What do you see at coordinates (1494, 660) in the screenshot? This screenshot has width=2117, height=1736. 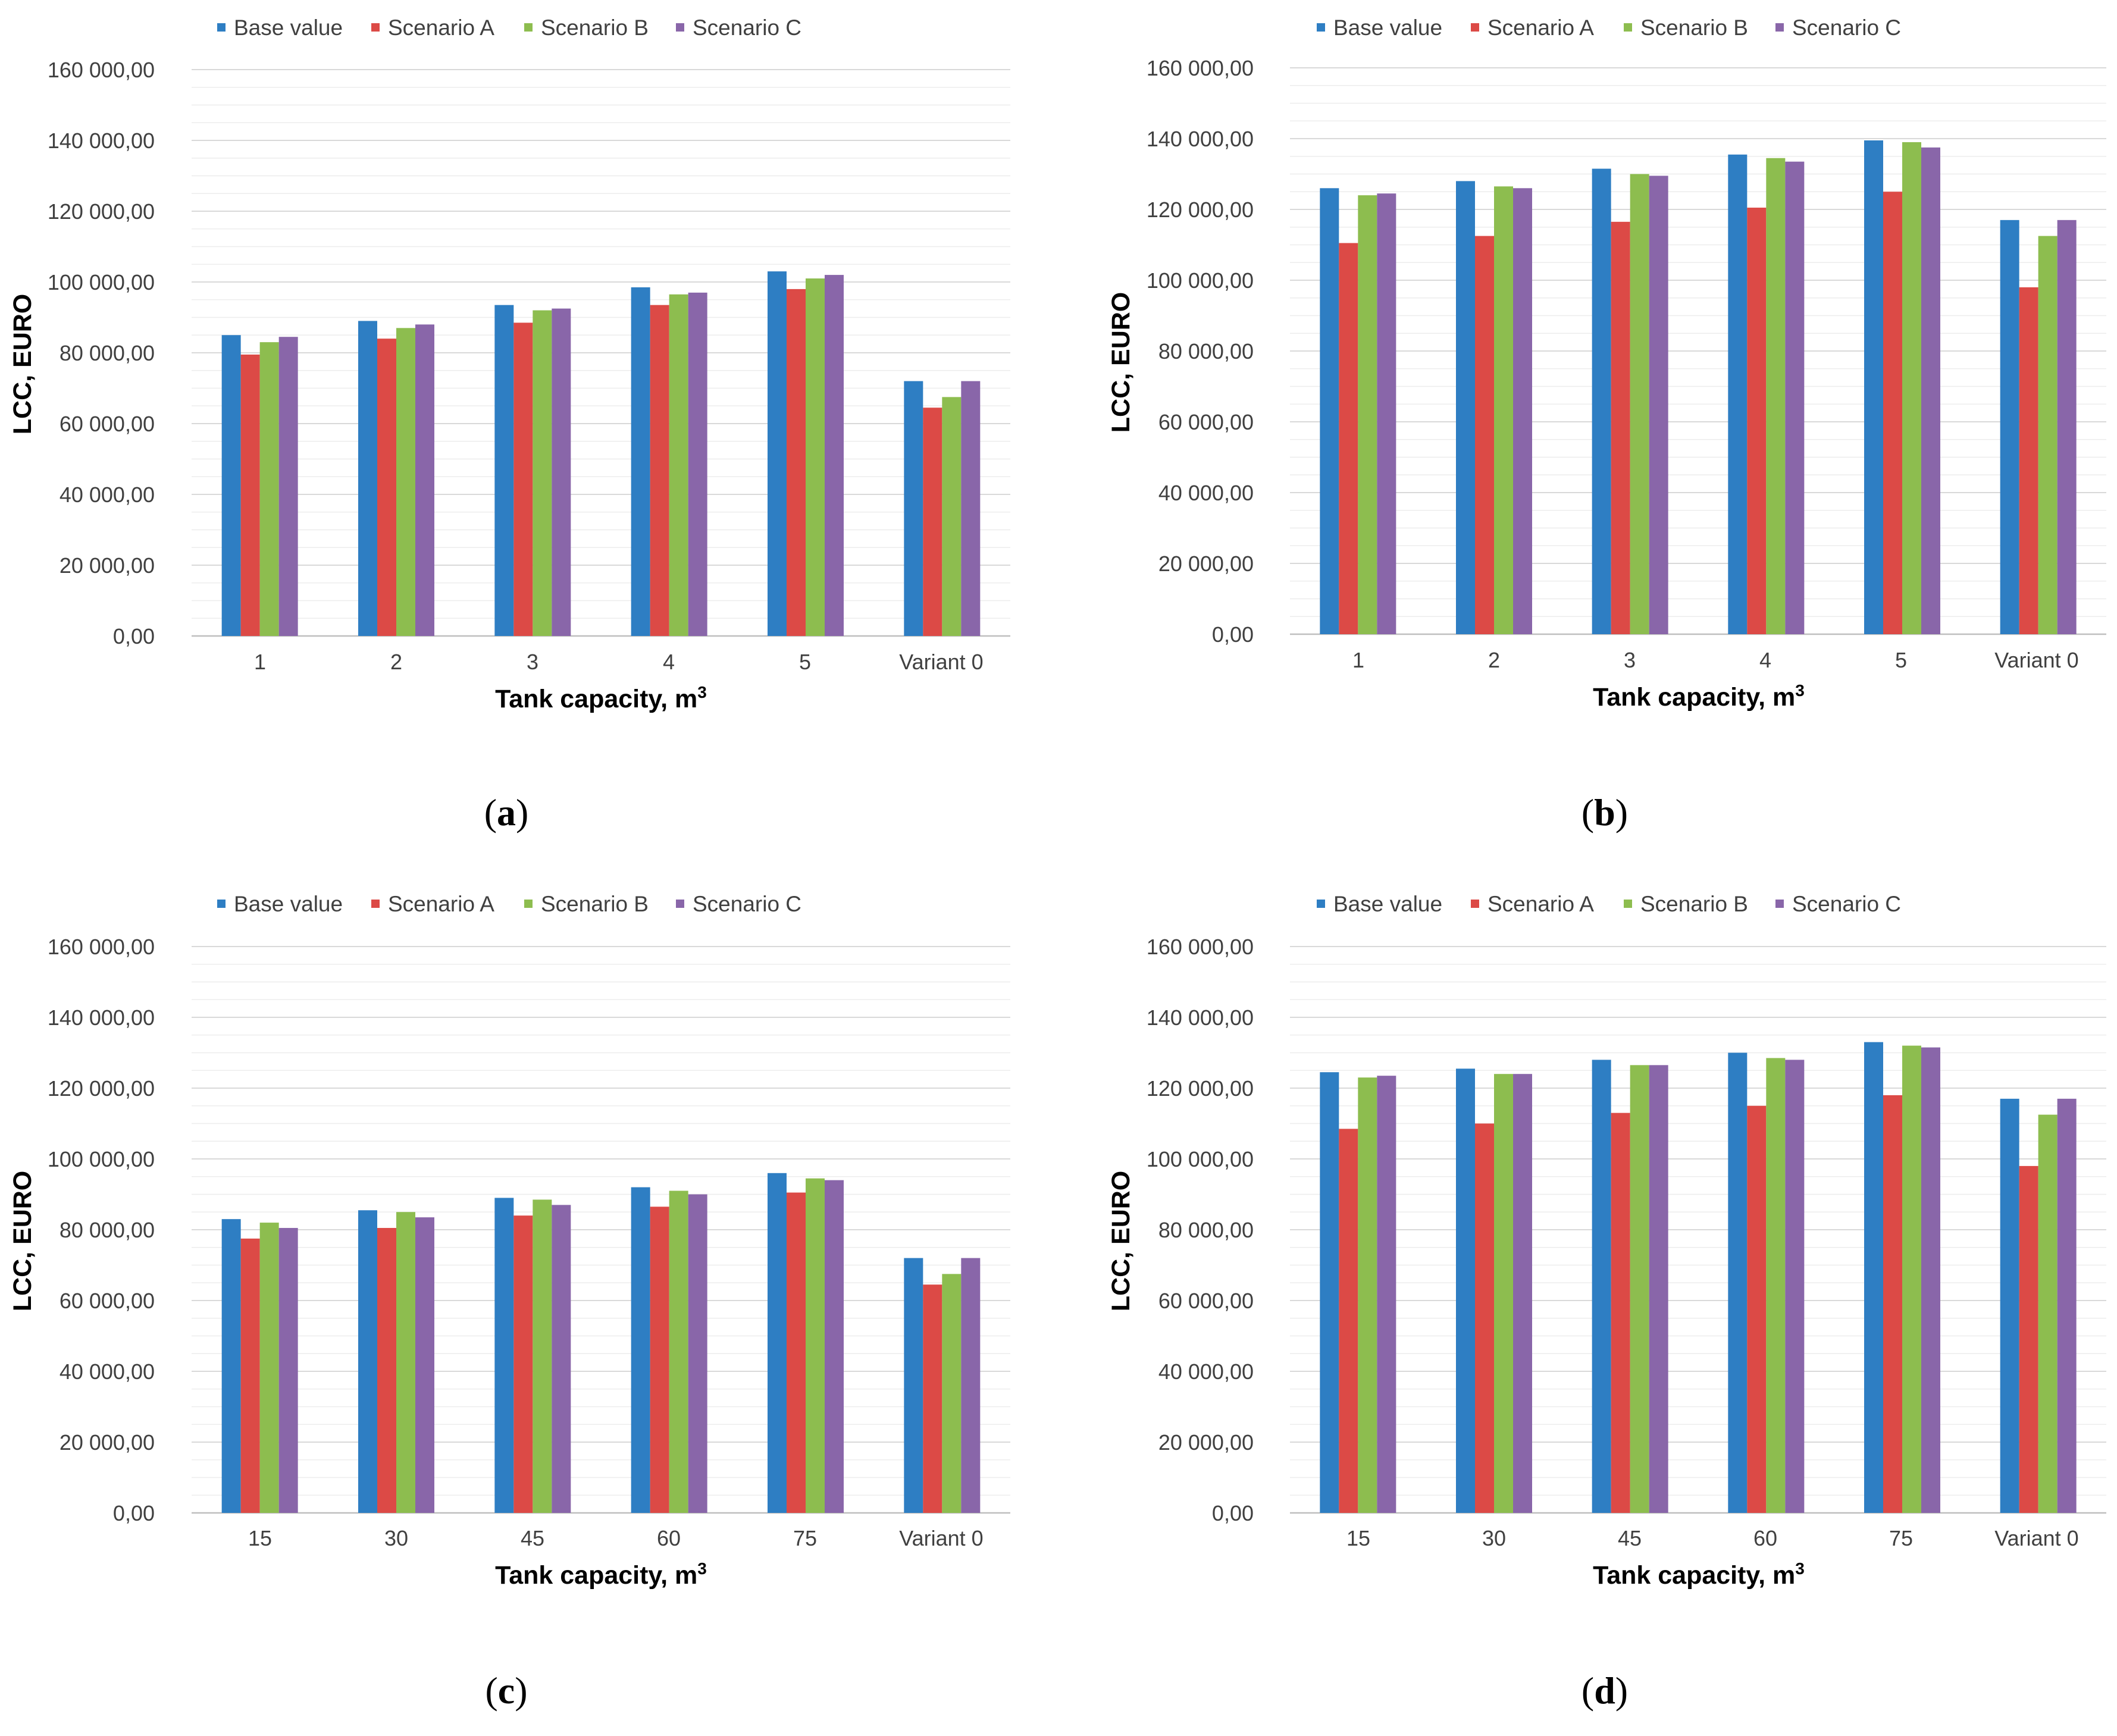 I see `x-tick-label: 2` at bounding box center [1494, 660].